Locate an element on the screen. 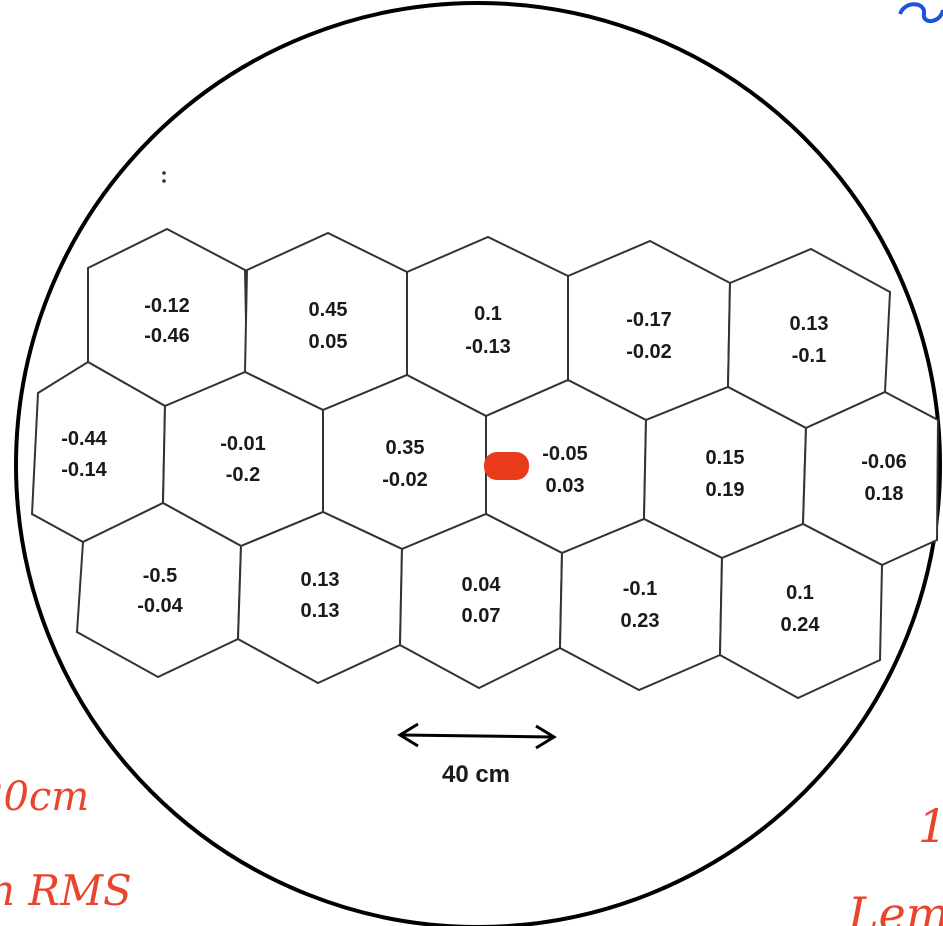 The height and width of the screenshot is (926, 943). segment-8: -0.05 0.03 is located at coordinates (566, 466).